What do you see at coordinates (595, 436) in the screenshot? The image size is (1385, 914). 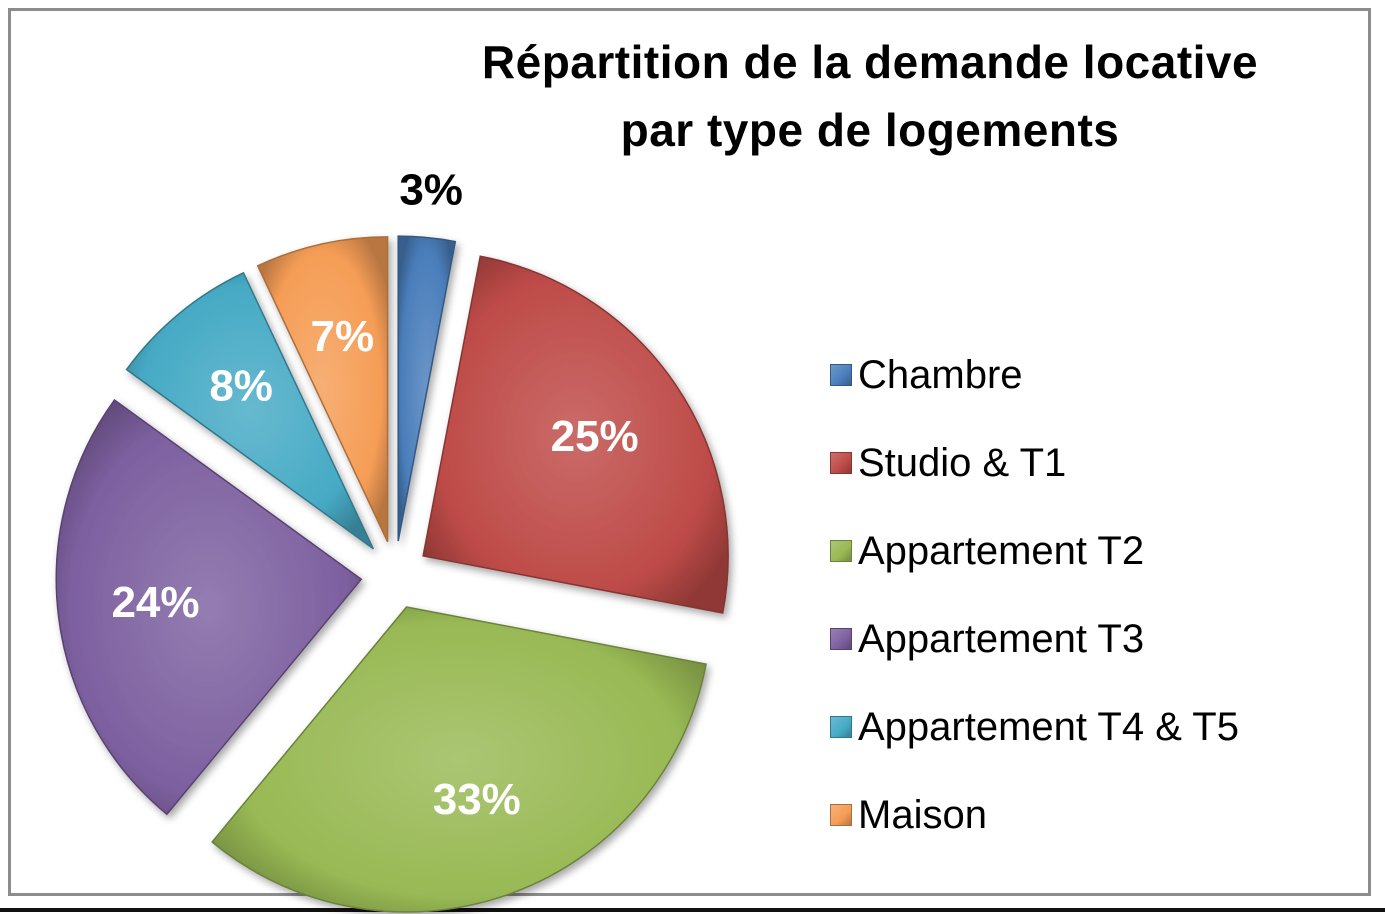 I see `data-label-studio-t1: 25%` at bounding box center [595, 436].